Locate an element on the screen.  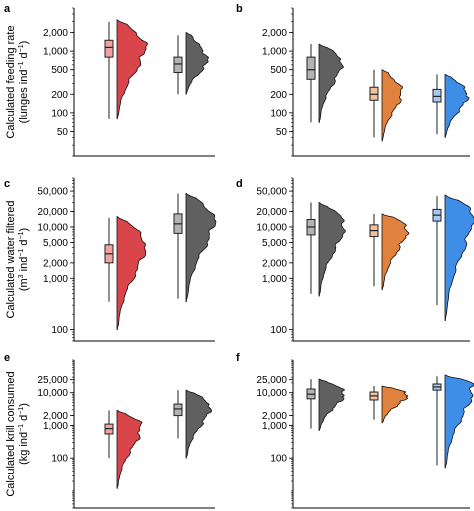
panel-label: c is located at coordinates (7, 184).